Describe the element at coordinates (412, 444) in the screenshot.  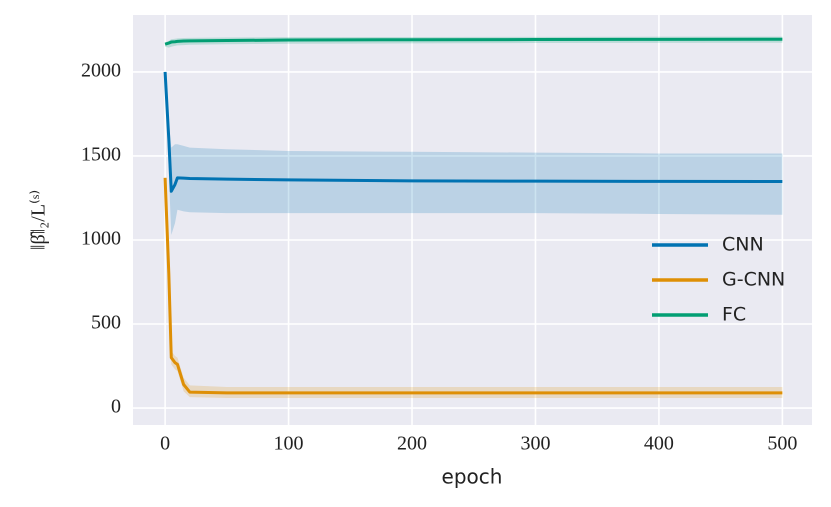
I see `x-tick-label: 200` at that location.